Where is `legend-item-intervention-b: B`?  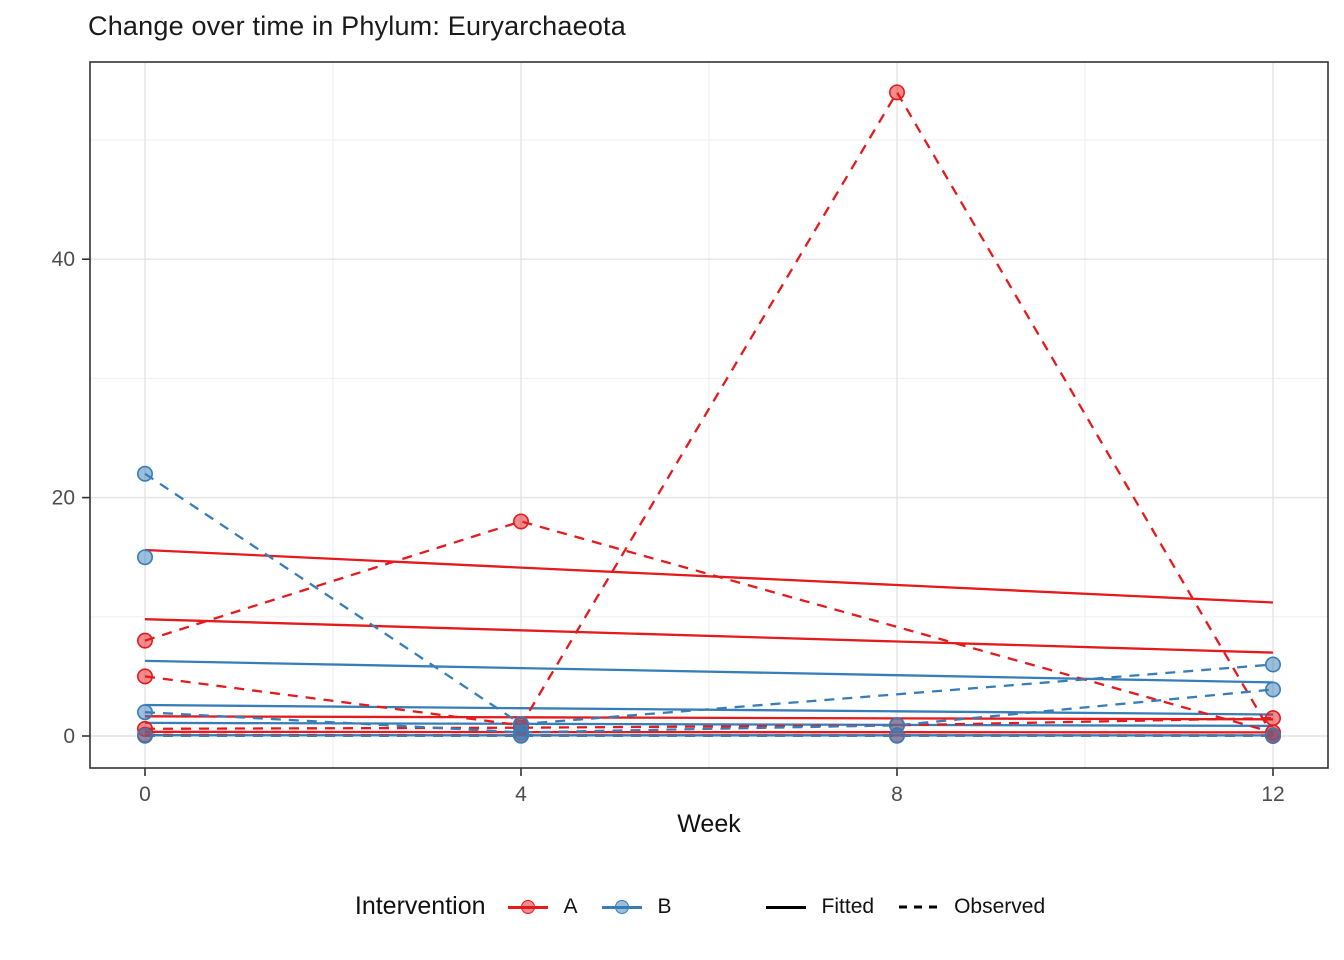
legend-item-intervention-b: B is located at coordinates (636, 906).